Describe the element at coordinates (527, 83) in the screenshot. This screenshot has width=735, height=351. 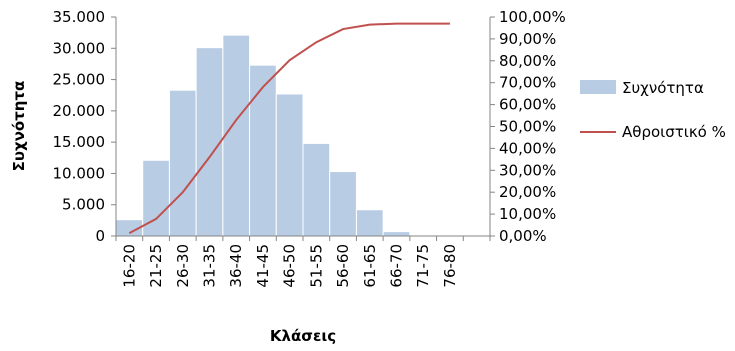
I see `y2-tick-label: 70,00%` at that location.